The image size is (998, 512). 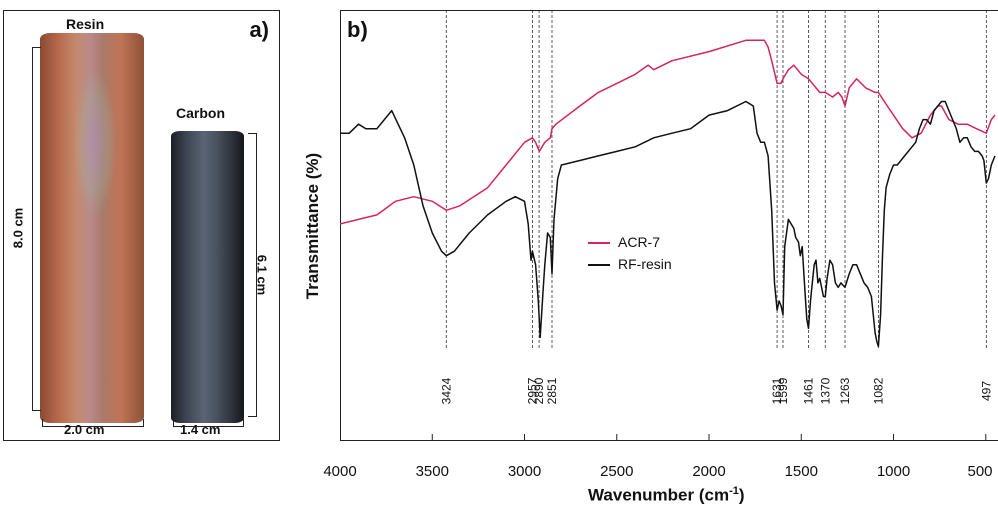 I want to click on legend-swatch-rf-resin, so click(x=599, y=265).